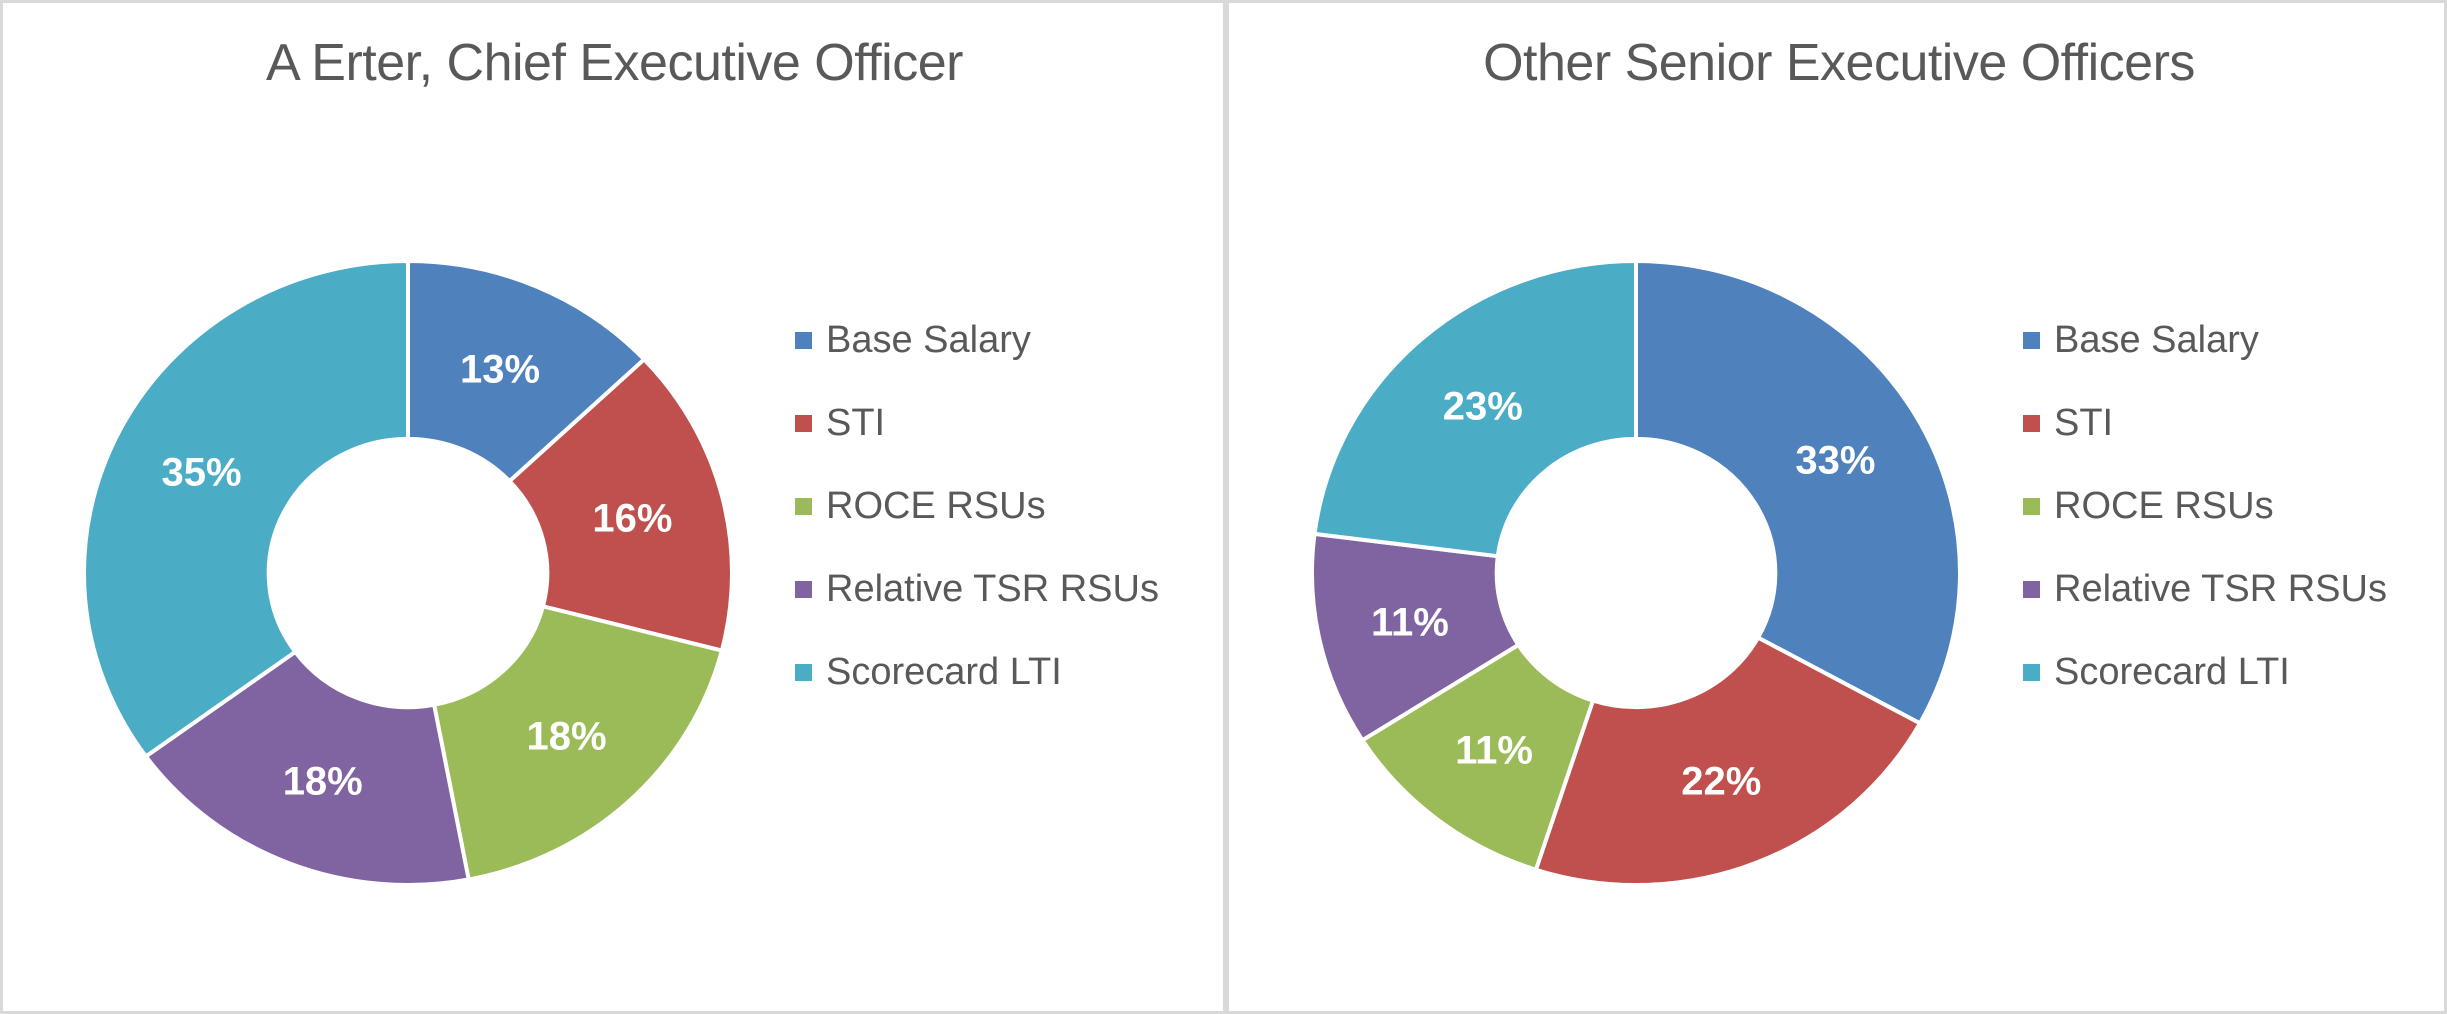  What do you see at coordinates (1494, 750) in the screenshot?
I see `slice-label-roce-rsus: 11%` at bounding box center [1494, 750].